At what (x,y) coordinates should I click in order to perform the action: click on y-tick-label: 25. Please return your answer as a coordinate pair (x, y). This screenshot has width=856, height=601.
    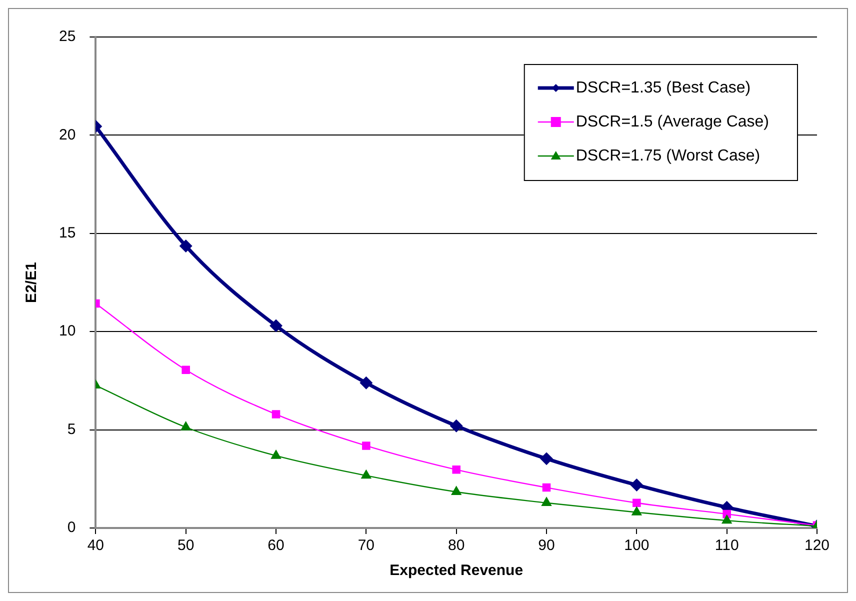
    Looking at the image, I should click on (67, 37).